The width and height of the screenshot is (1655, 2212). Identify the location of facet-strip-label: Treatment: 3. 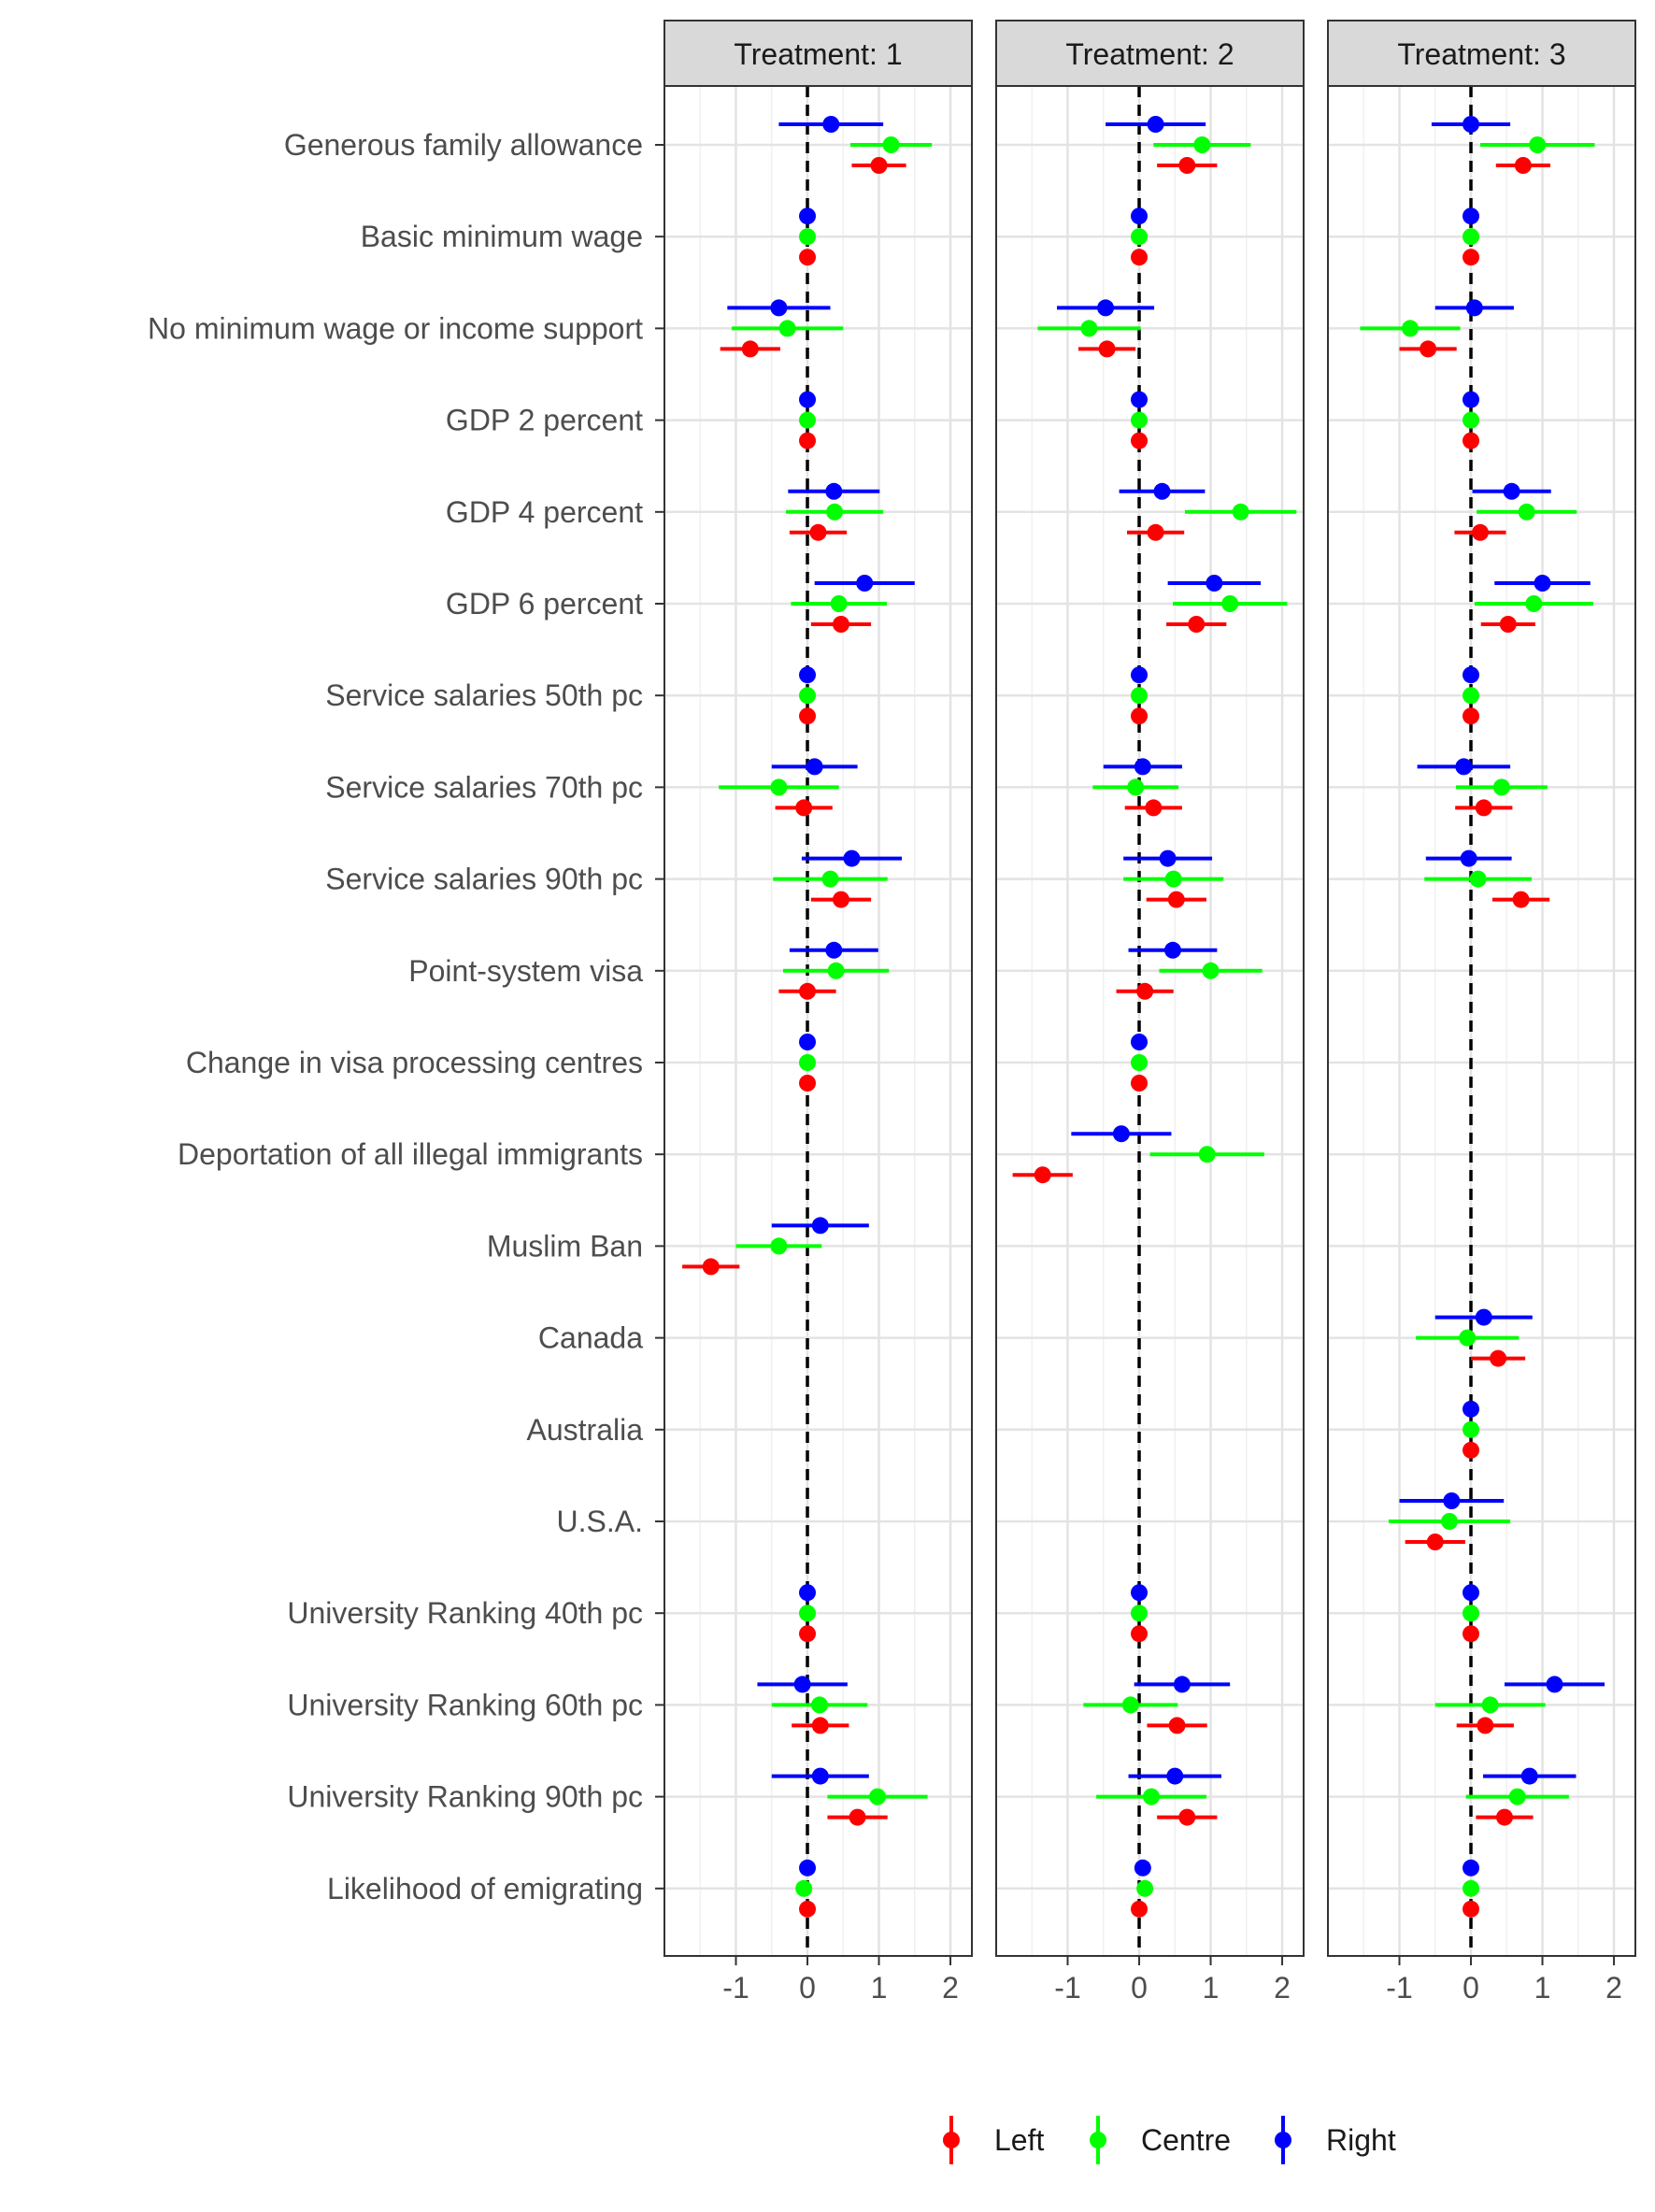
(1481, 54).